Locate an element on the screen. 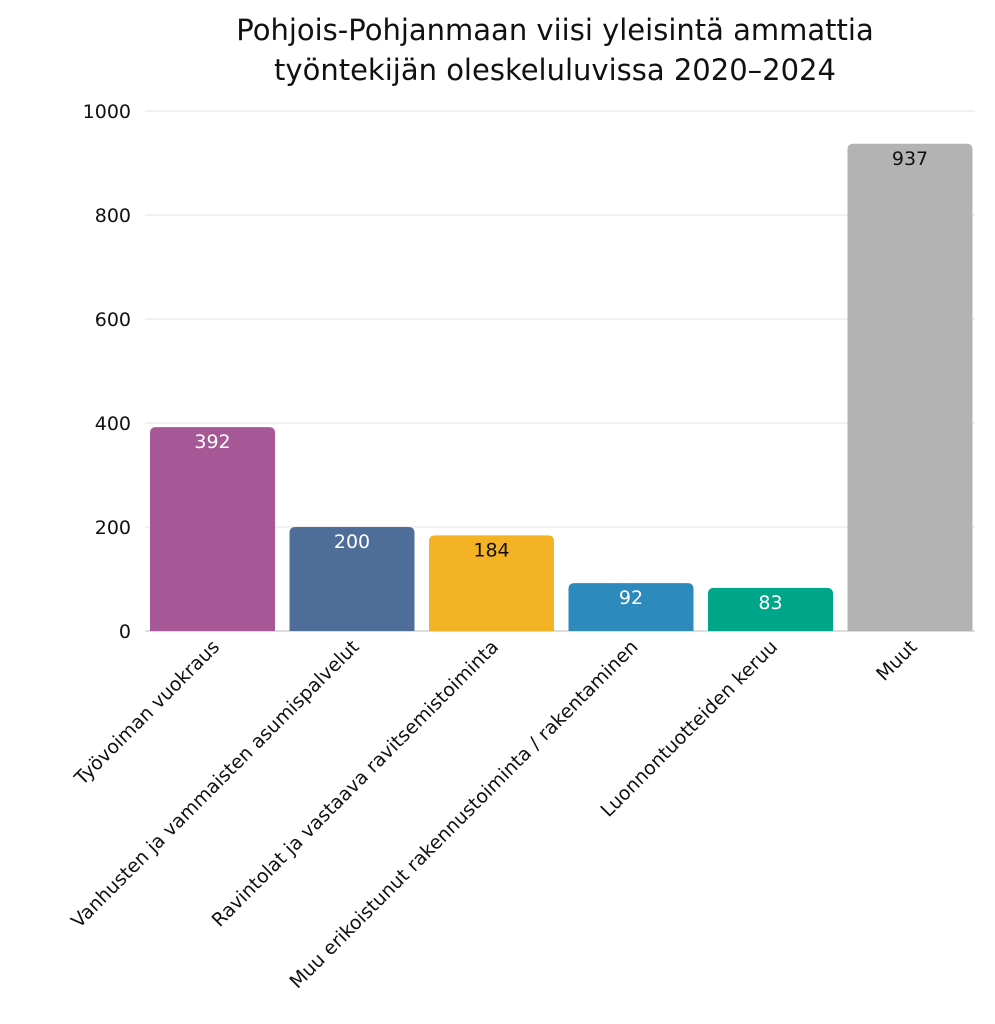  y-tick-label: 400 is located at coordinates (113, 424).